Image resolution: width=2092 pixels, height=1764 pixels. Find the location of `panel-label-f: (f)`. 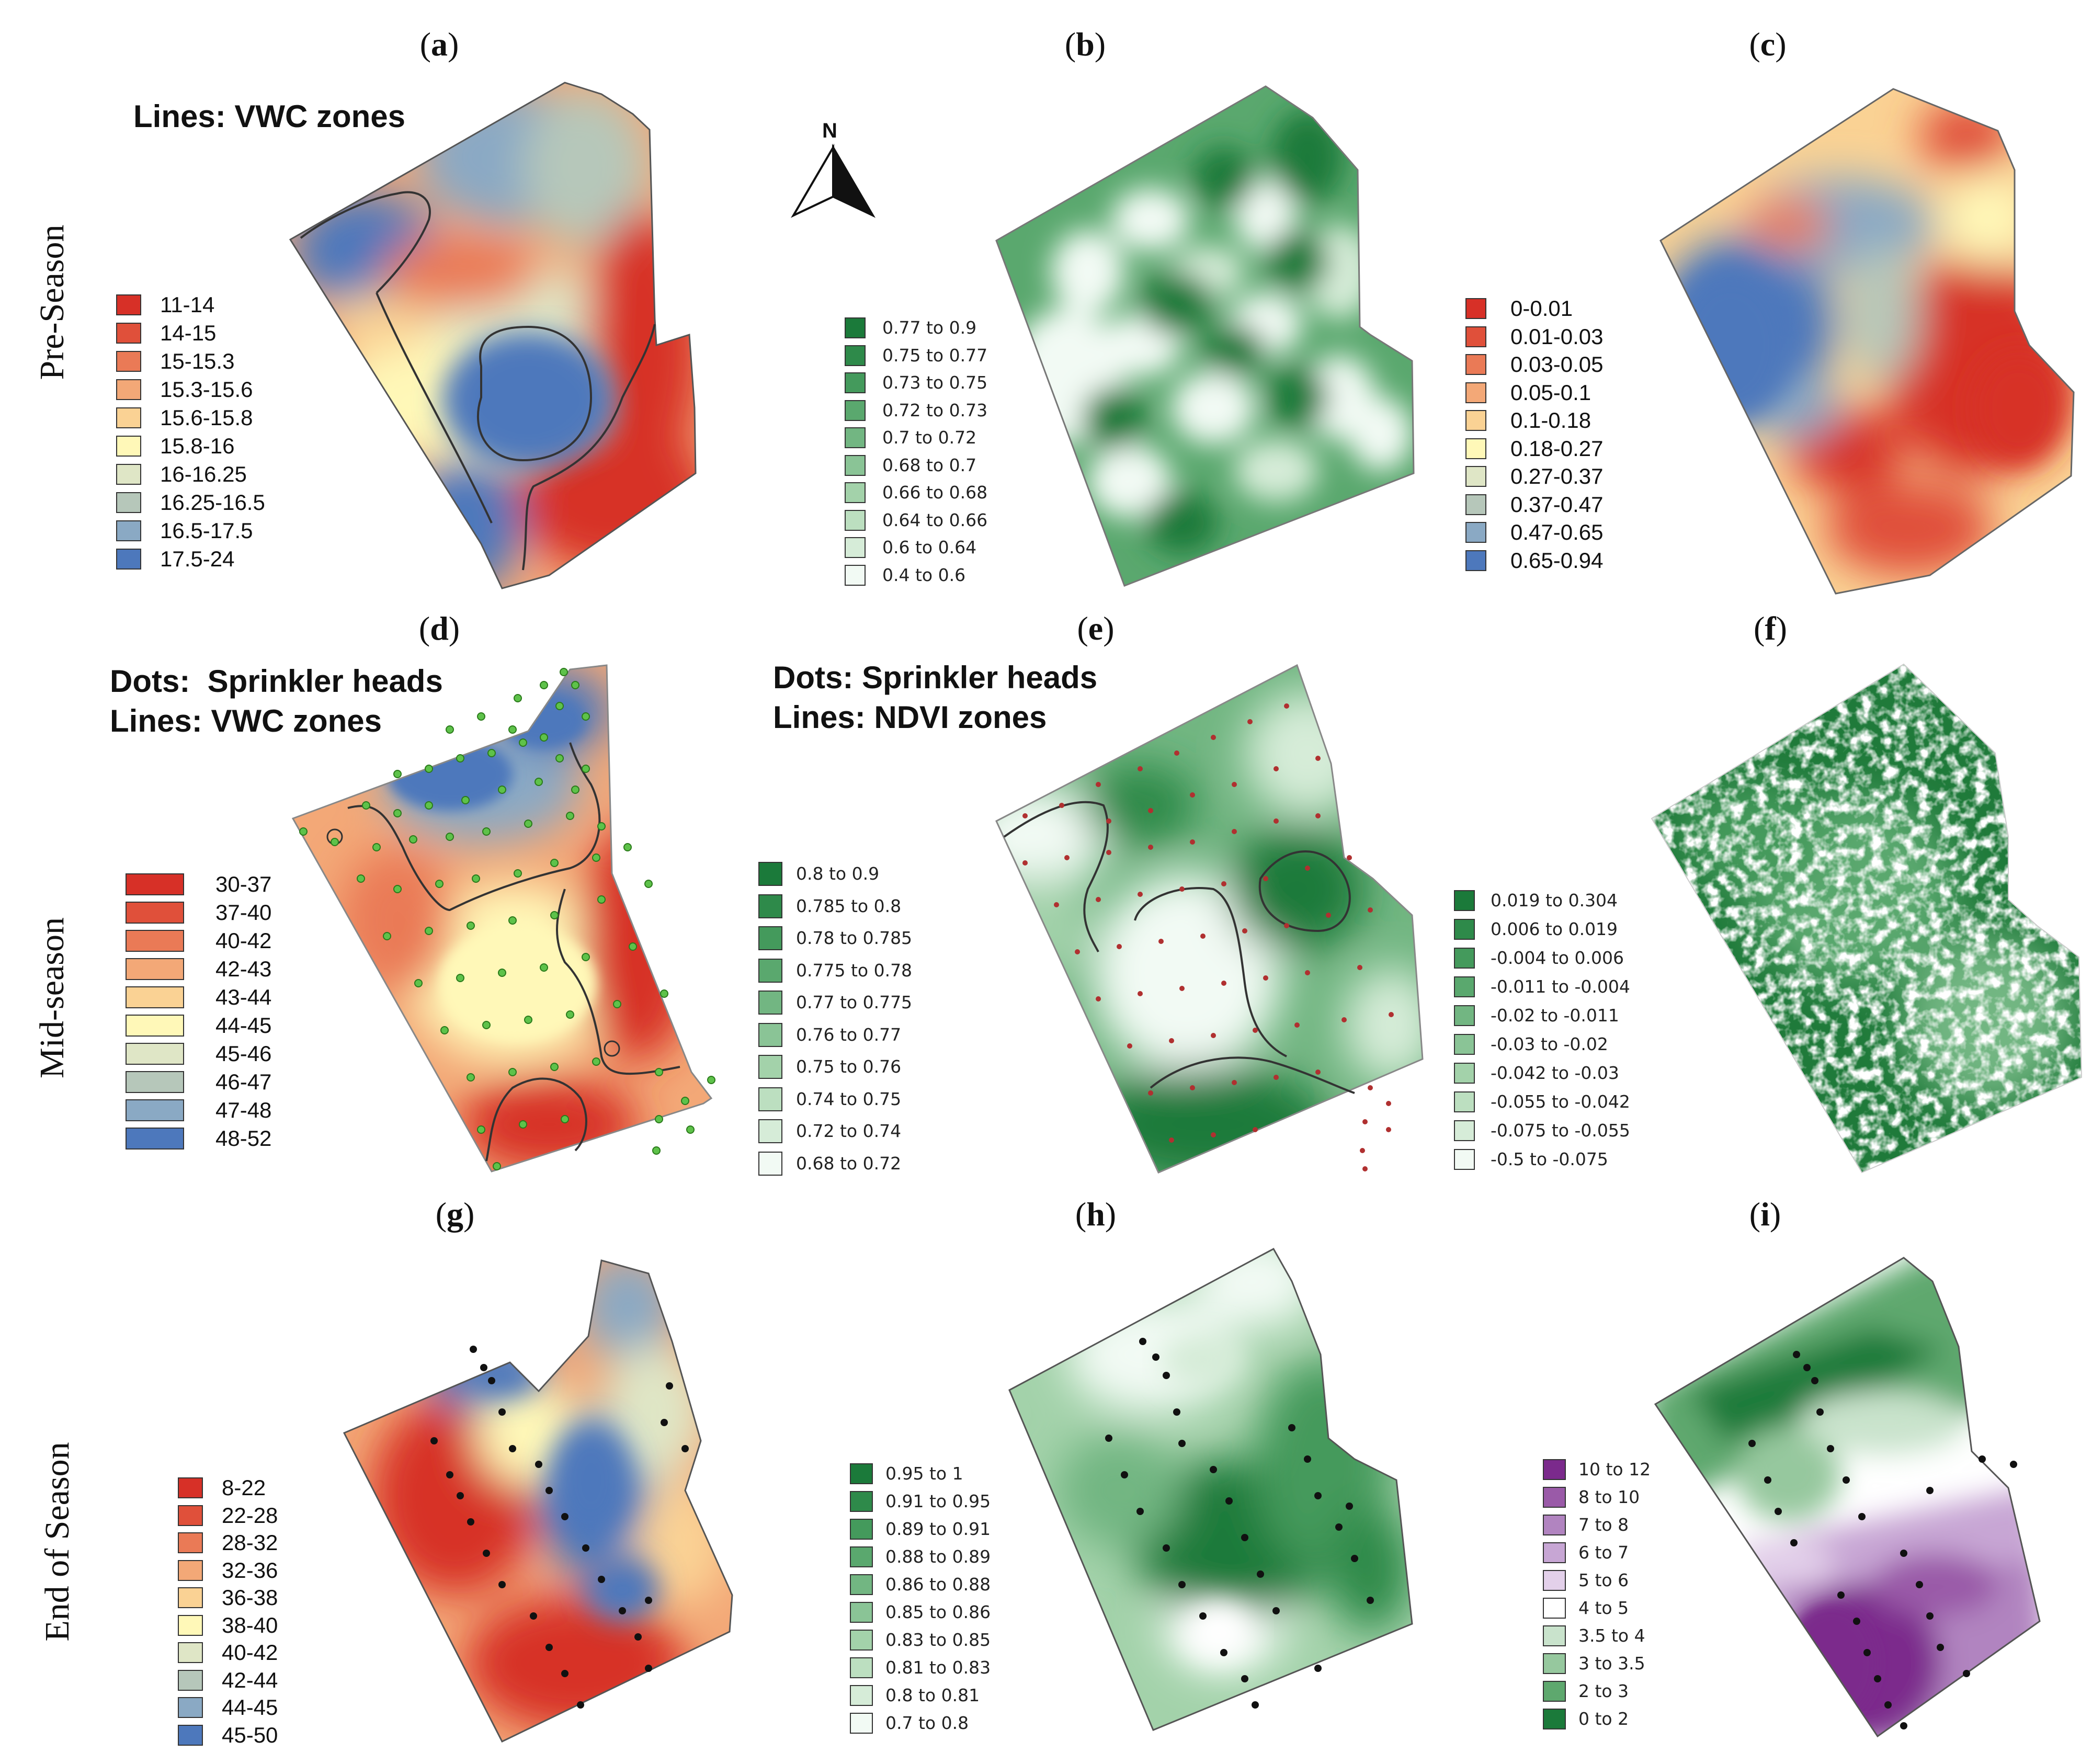

panel-label-f: (f) is located at coordinates (1770, 628).